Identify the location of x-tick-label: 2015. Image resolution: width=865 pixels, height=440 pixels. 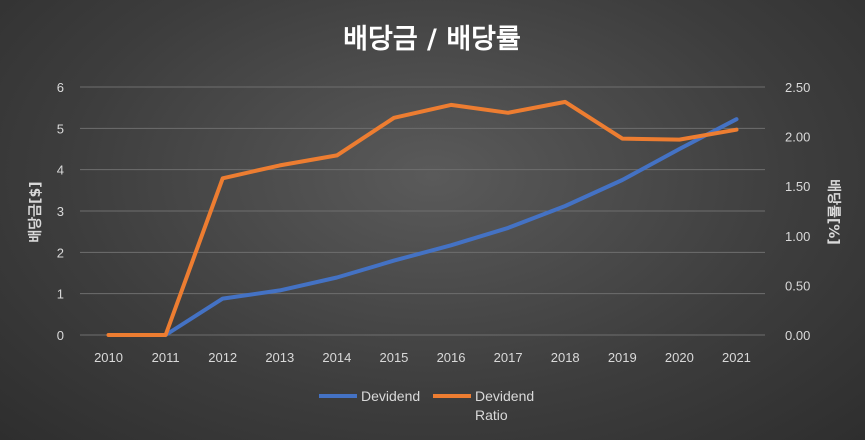
(393, 357).